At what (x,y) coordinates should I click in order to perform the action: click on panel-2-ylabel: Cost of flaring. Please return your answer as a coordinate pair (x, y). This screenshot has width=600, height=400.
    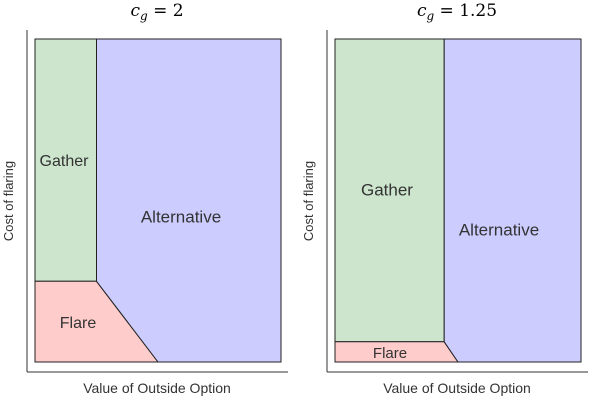
    Looking at the image, I should click on (308, 201).